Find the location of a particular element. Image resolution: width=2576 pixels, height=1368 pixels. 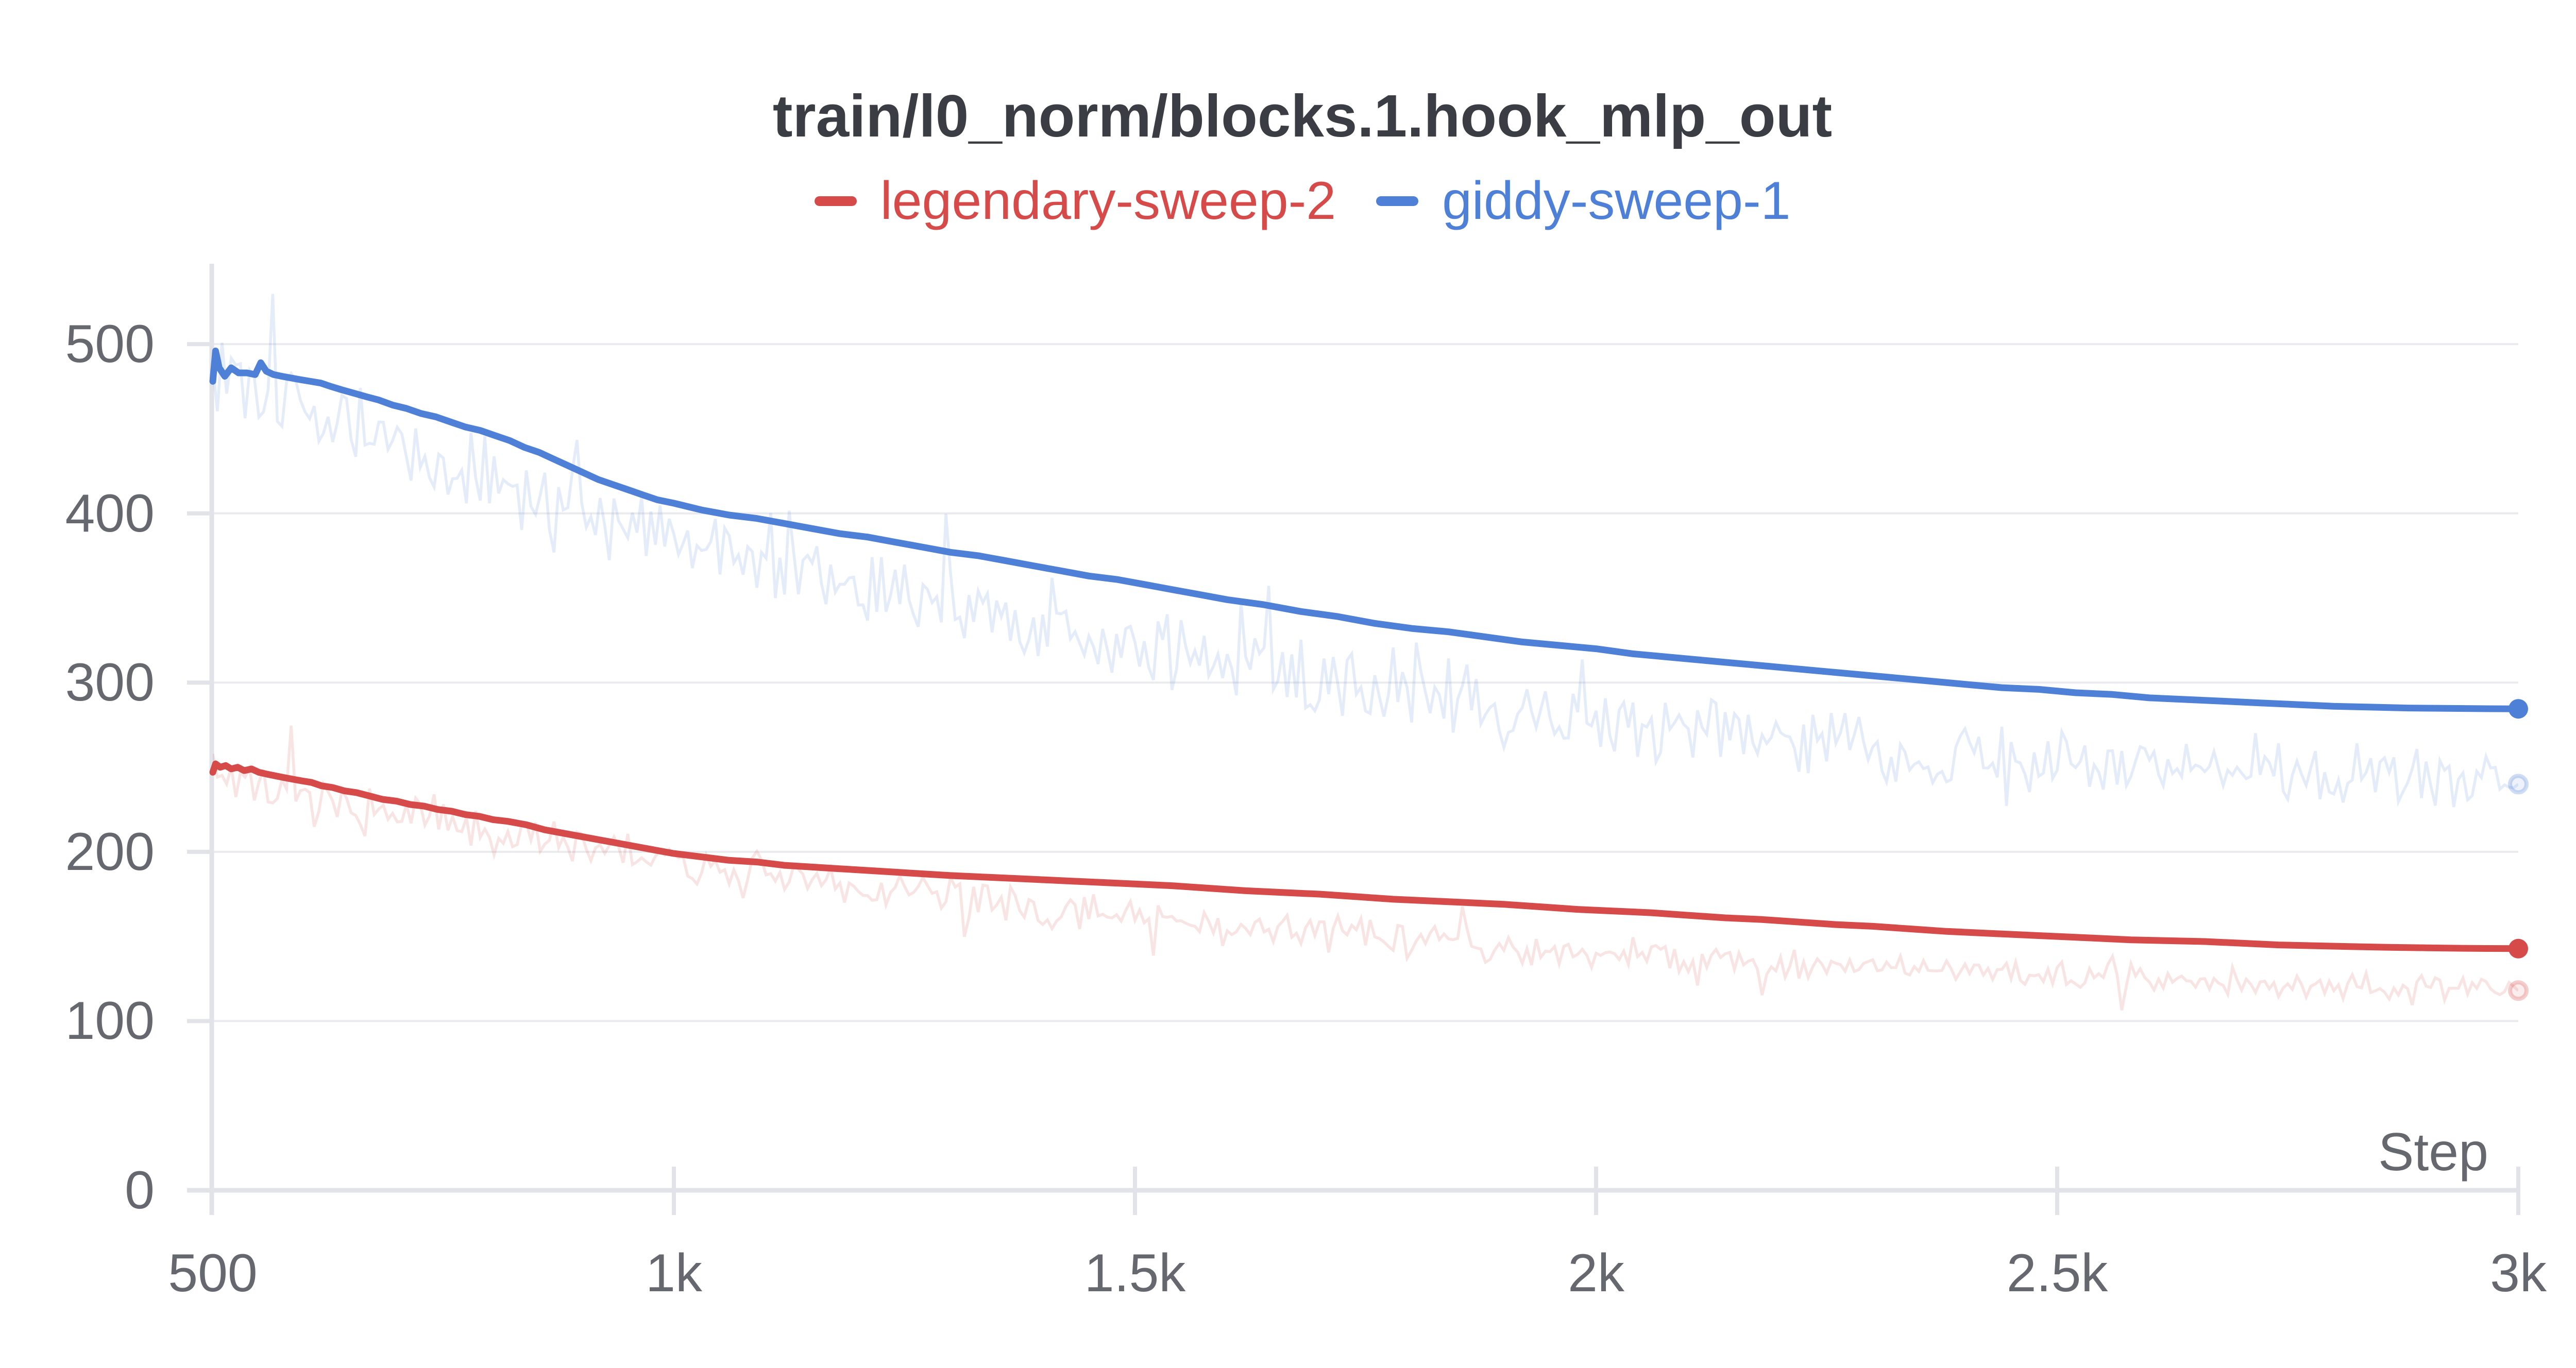

x-axis-title: Step is located at coordinates (2433, 1152).